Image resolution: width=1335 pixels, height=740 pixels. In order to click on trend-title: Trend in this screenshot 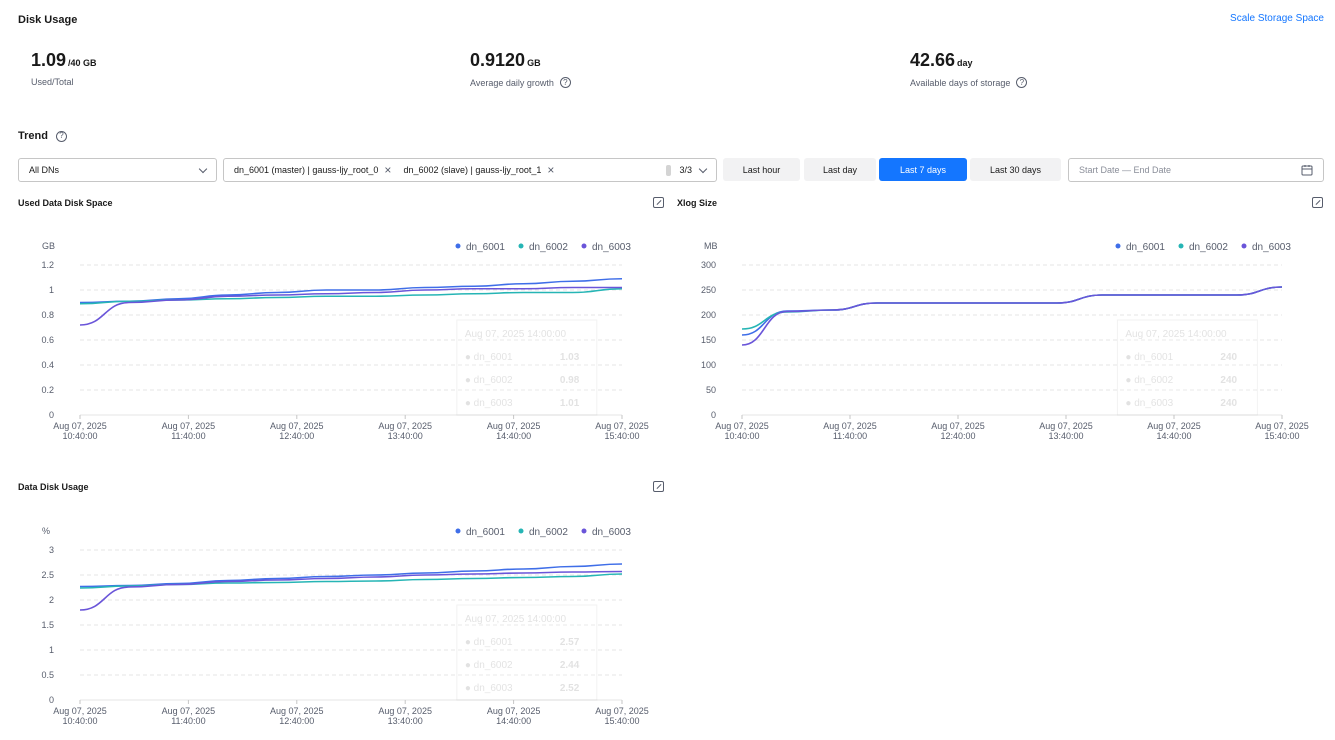, I will do `click(33, 136)`.